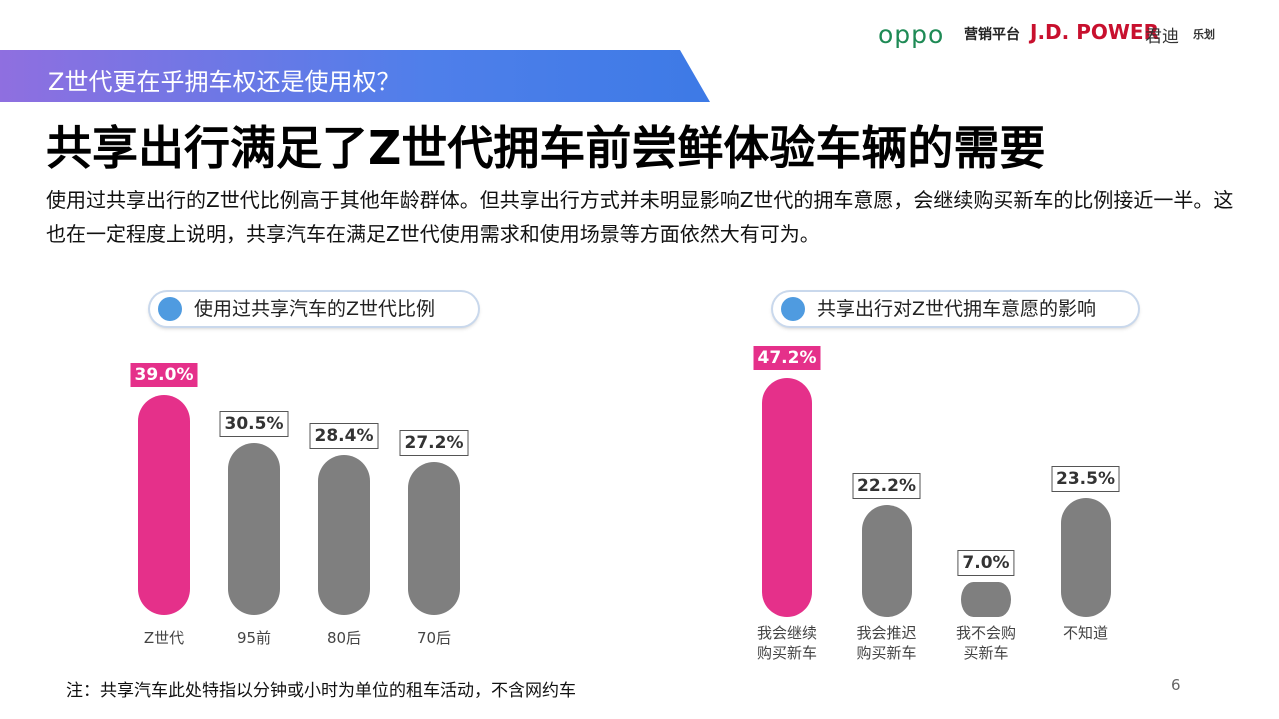 The height and width of the screenshot is (719, 1279). I want to click on category-label: 95前, so click(254, 638).